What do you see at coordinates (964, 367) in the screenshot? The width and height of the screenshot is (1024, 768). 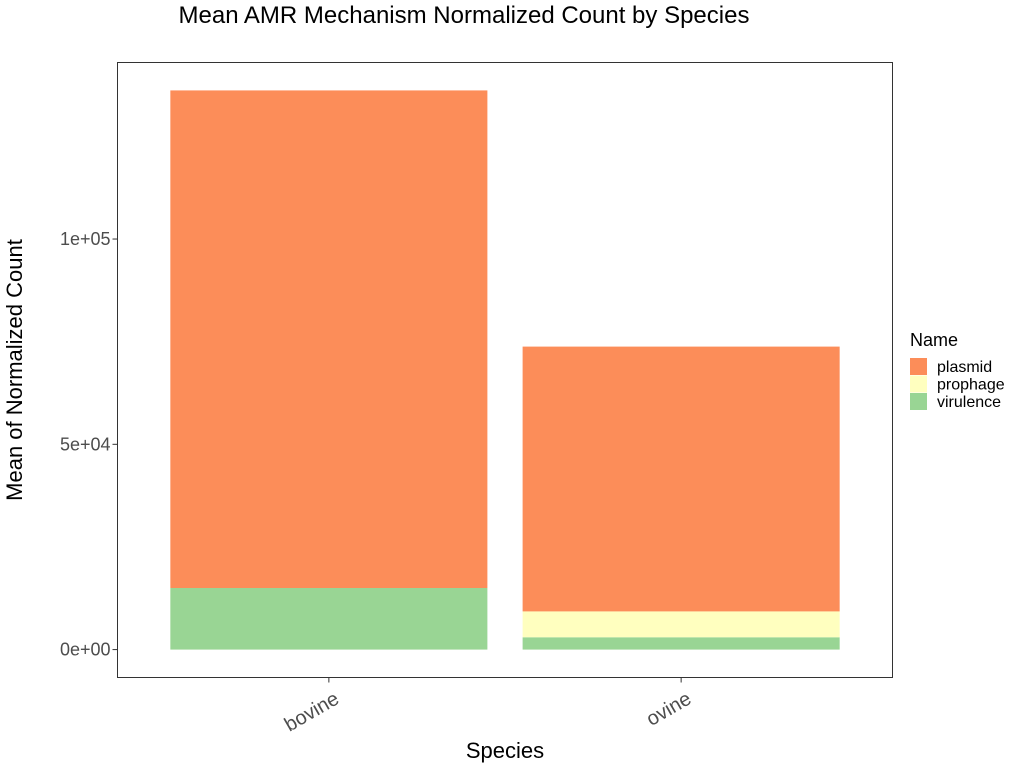 I see `legend-label-plasmid: plasmid` at bounding box center [964, 367].